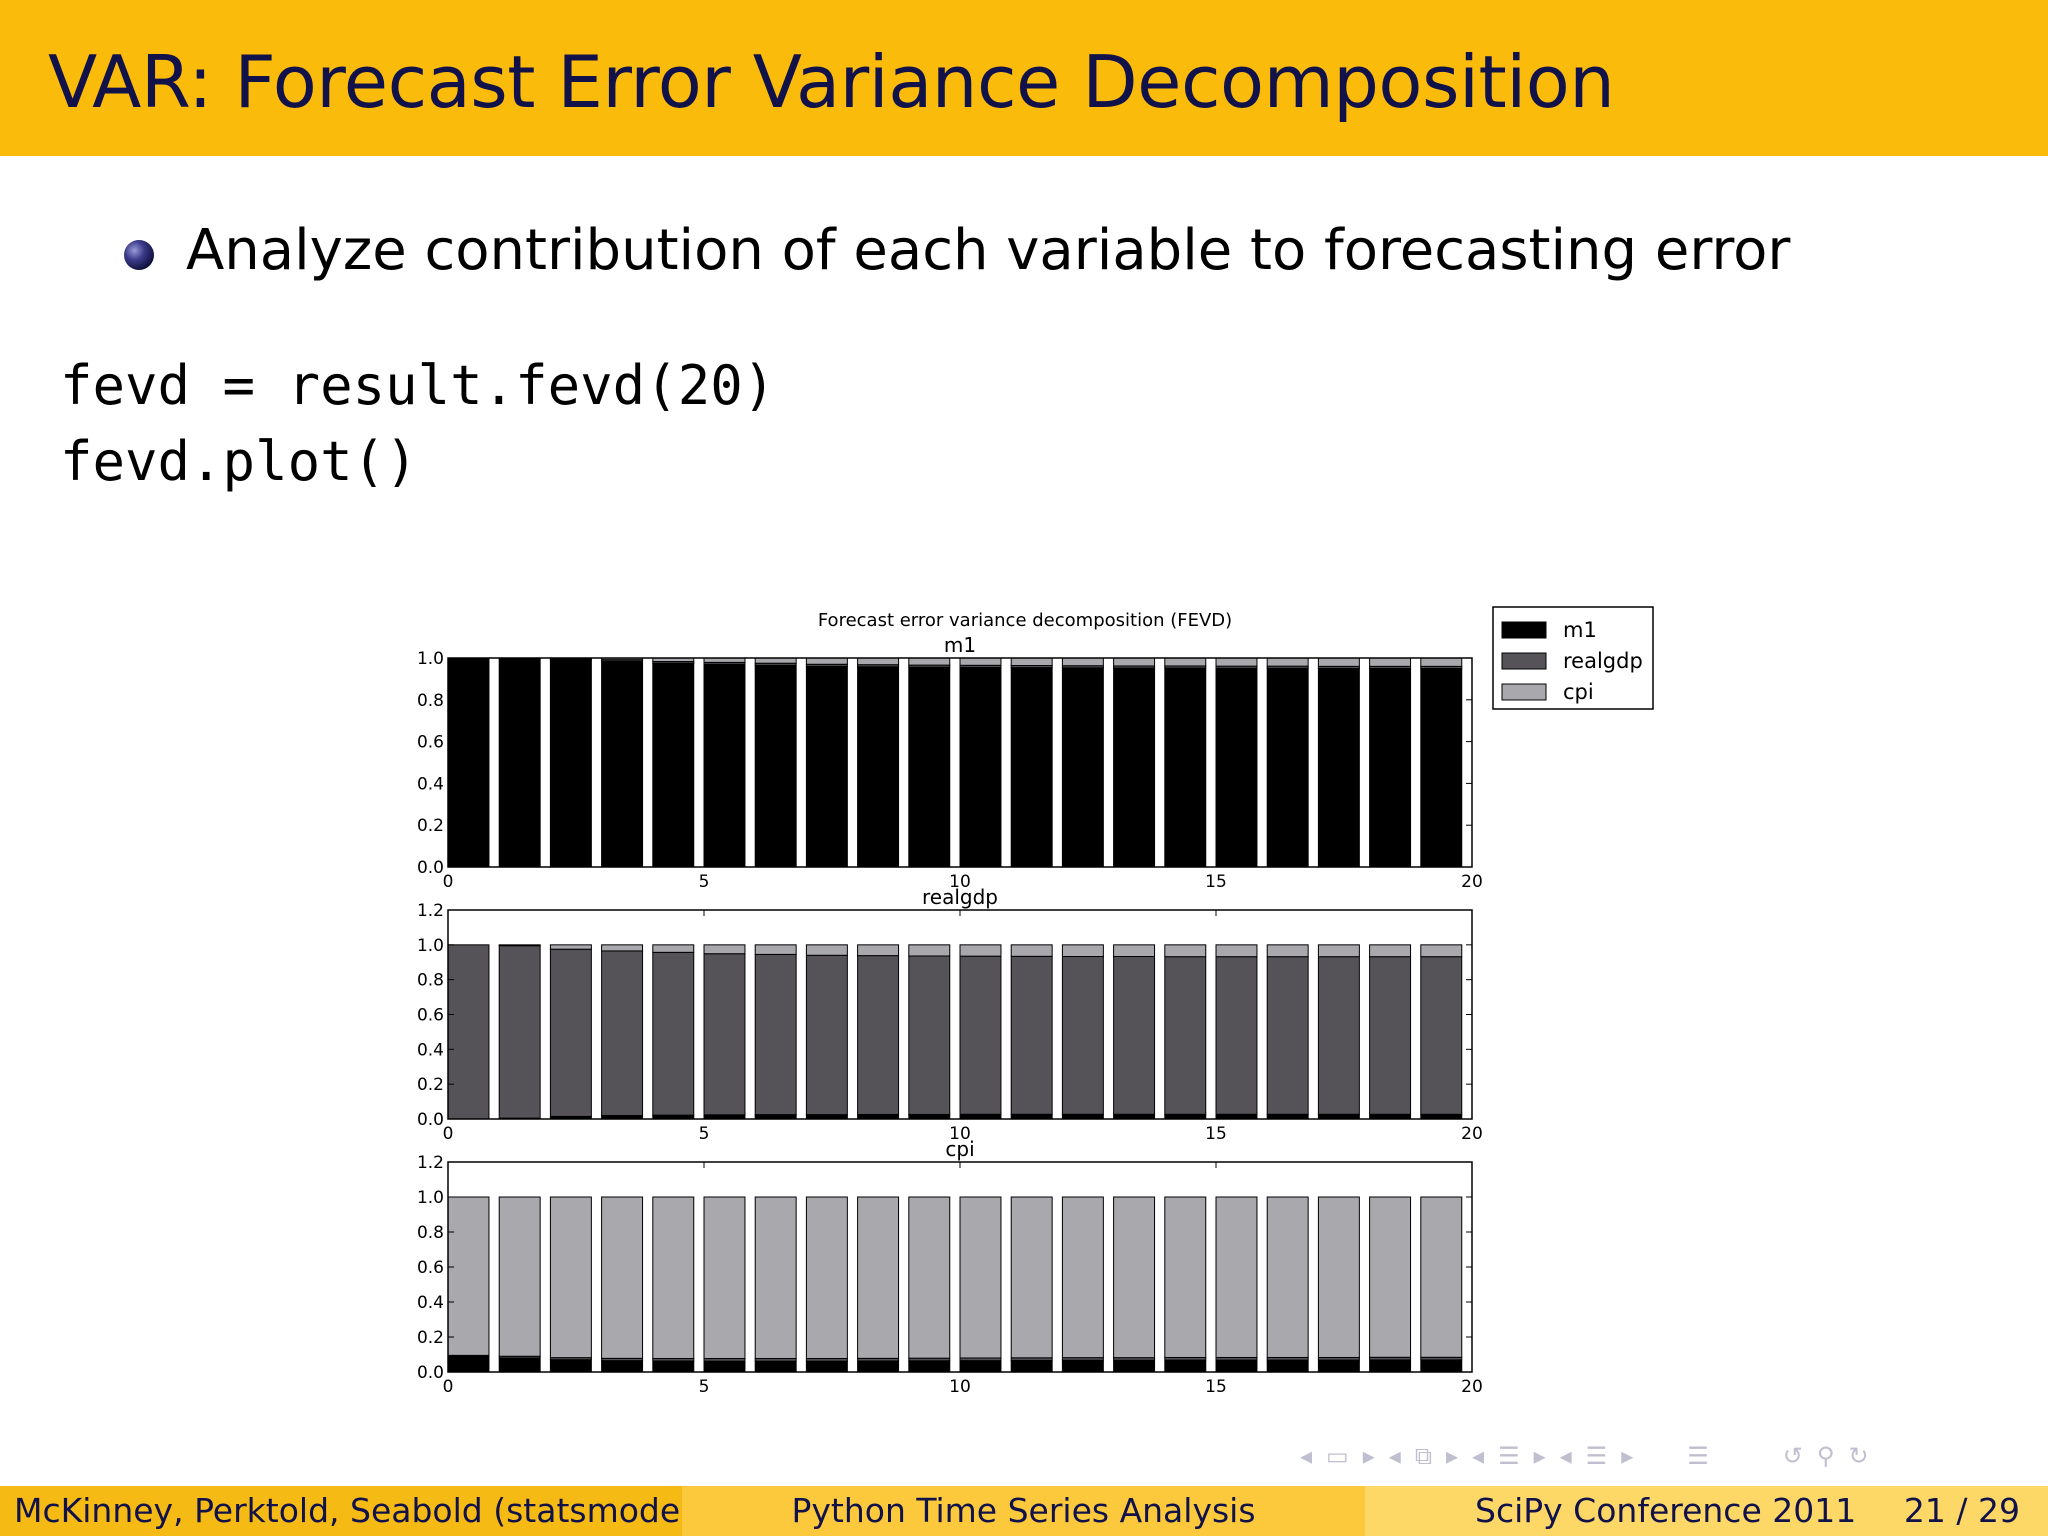  Describe the element at coordinates (430, 1016) in the screenshot. I see `y-tick-label: 0.6` at that location.